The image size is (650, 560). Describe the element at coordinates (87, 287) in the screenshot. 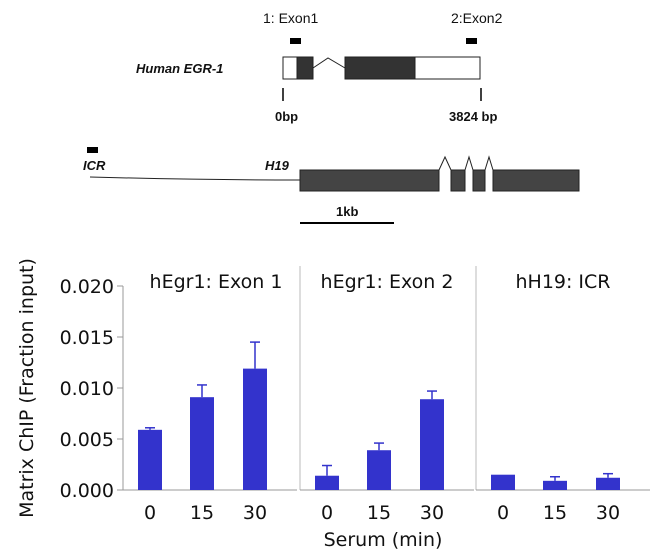

I see `y-tick-label: 0.020` at that location.